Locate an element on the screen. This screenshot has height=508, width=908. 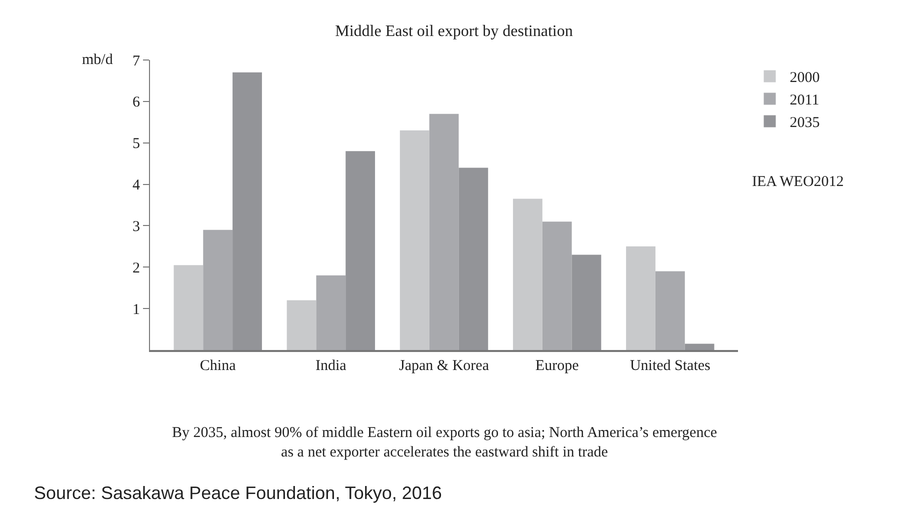
y-tick-label: 3 is located at coordinates (136, 226).